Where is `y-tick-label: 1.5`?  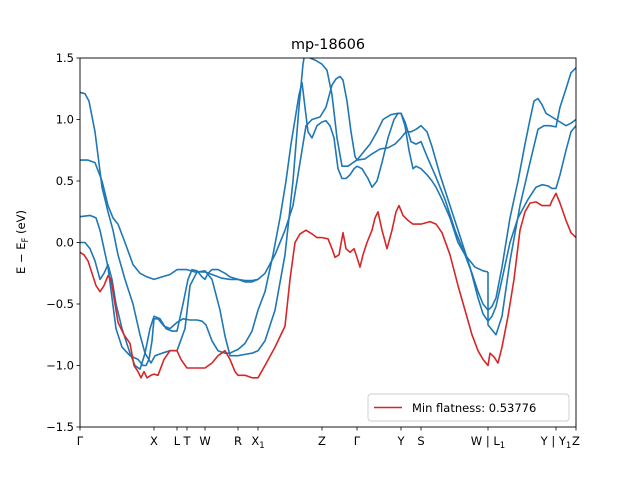 y-tick-label: 1.5 is located at coordinates (65, 58).